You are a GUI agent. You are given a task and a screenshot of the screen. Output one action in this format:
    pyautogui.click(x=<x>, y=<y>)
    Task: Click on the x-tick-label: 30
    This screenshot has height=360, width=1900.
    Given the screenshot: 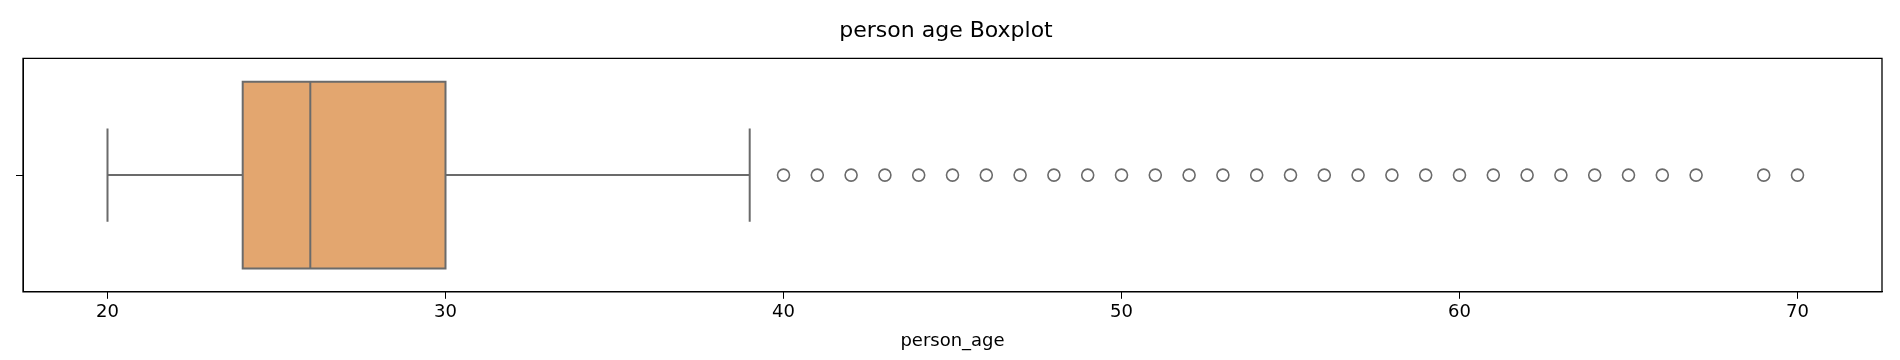 What is the action you would take?
    pyautogui.click(x=445, y=311)
    